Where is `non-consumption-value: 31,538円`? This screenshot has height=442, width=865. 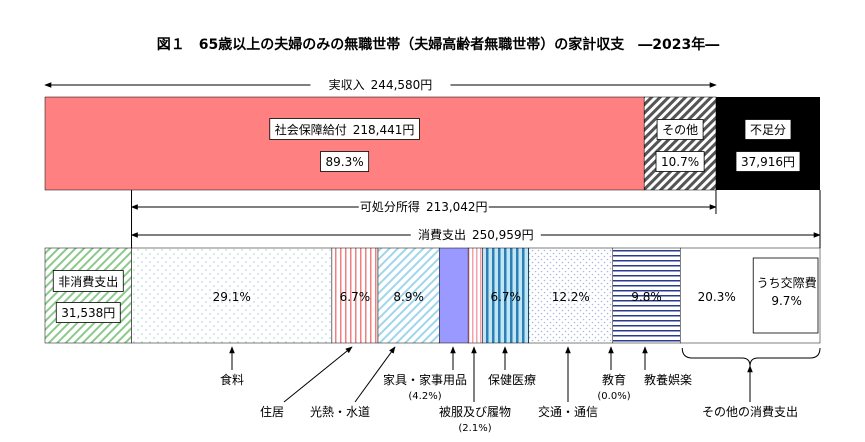
non-consumption-value: 31,538円 is located at coordinates (88, 313).